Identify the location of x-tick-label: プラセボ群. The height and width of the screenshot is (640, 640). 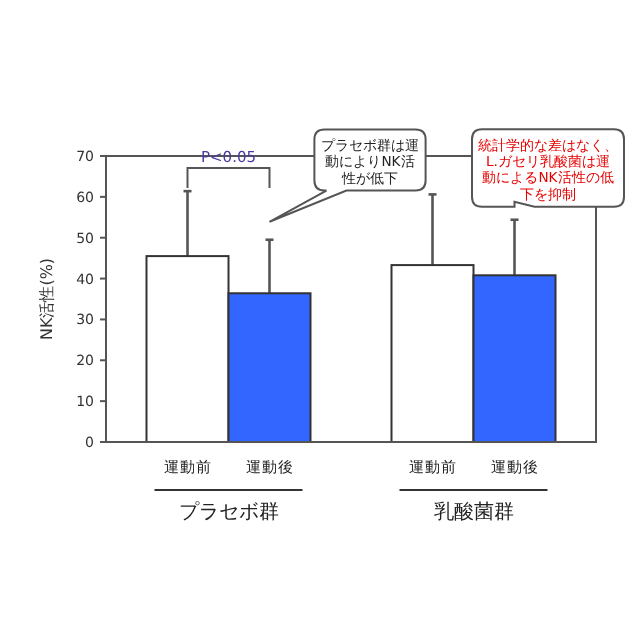
(228, 512).